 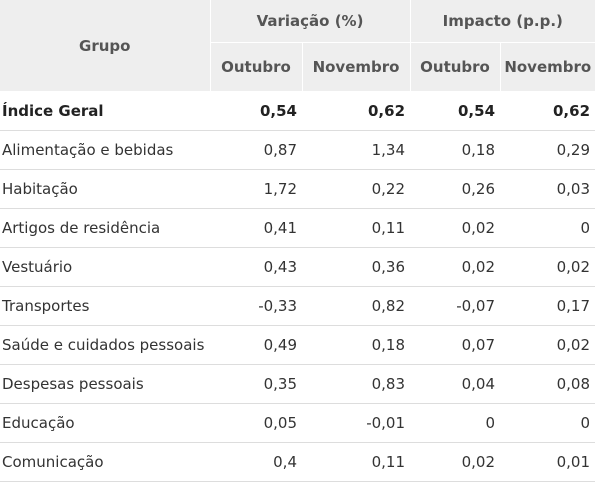 I want to click on table-row: Transportes -0,33 0,82 -0,07 0,17, so click(x=297, y=306).